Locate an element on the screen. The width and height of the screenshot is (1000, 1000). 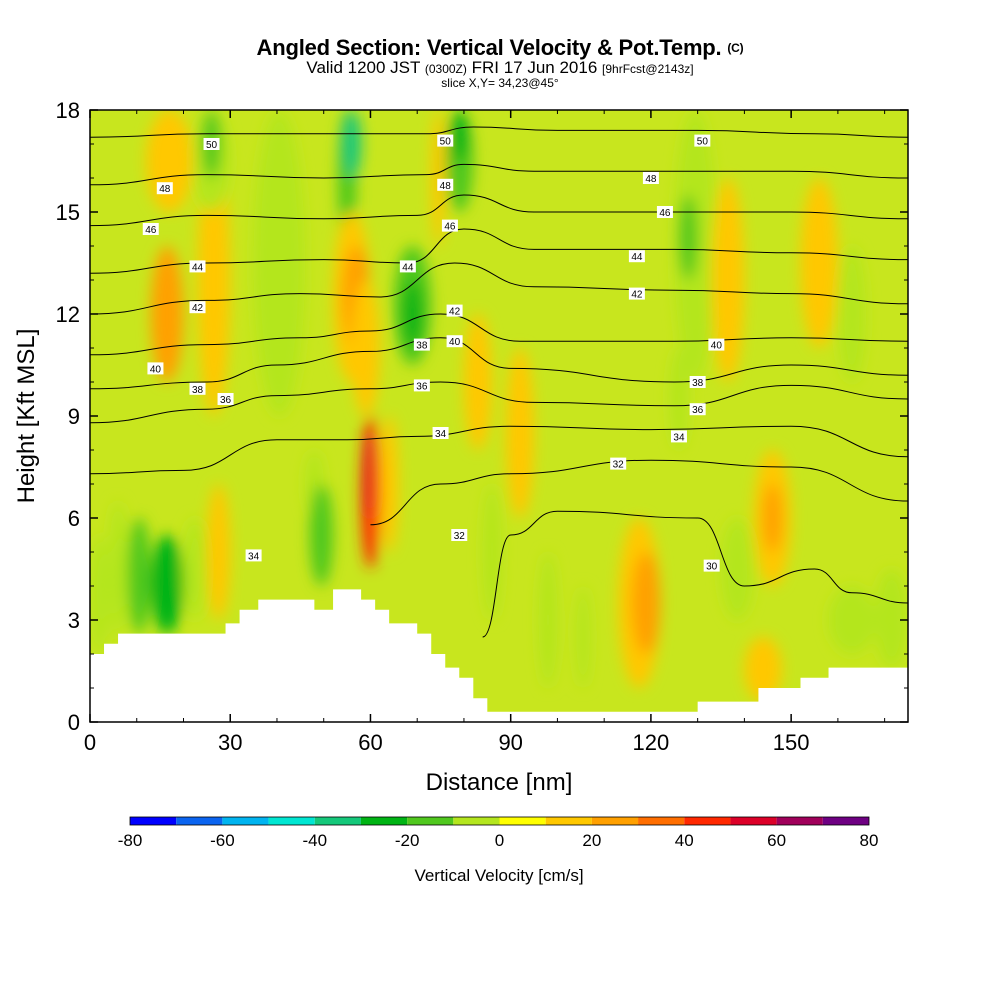
svg-text: 12 is located at coordinates (68, 314).